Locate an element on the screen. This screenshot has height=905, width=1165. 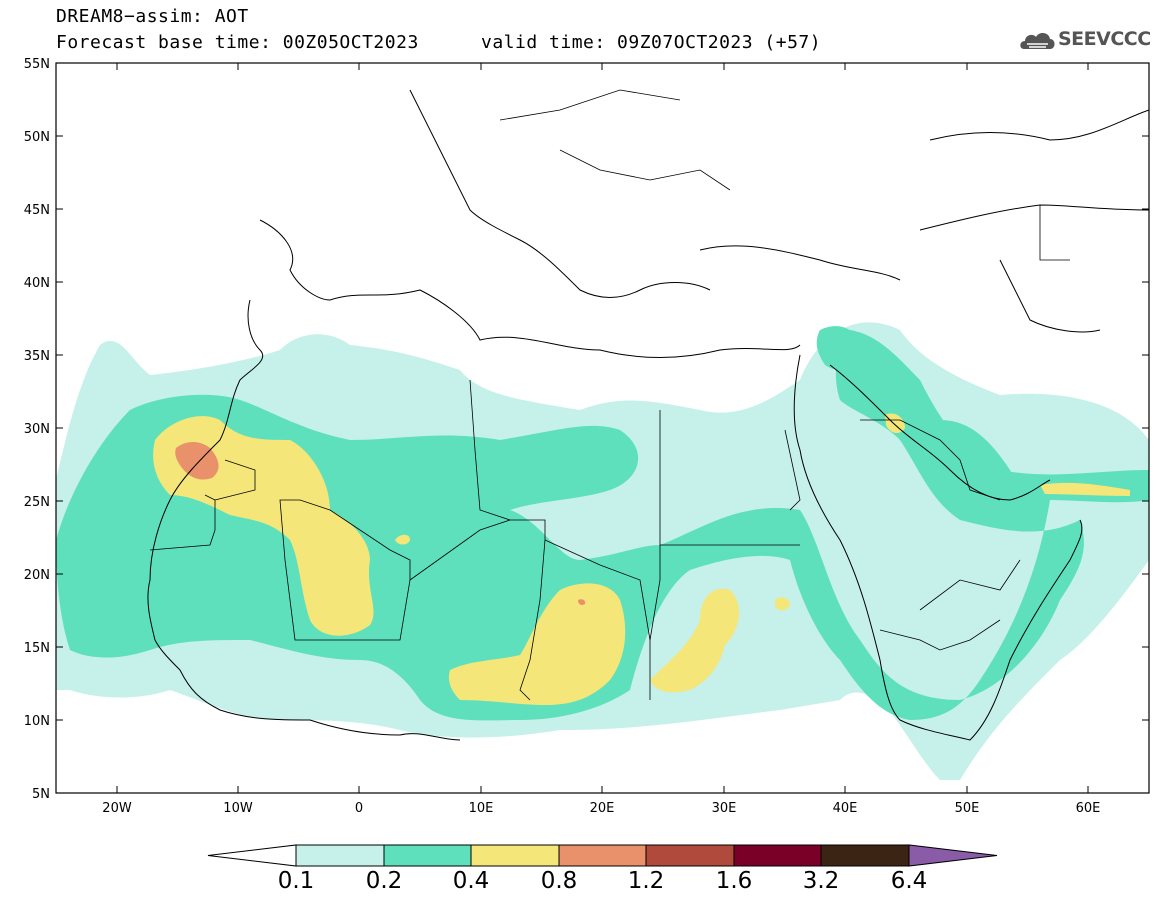
lon-label: 50E is located at coordinates (967, 808).